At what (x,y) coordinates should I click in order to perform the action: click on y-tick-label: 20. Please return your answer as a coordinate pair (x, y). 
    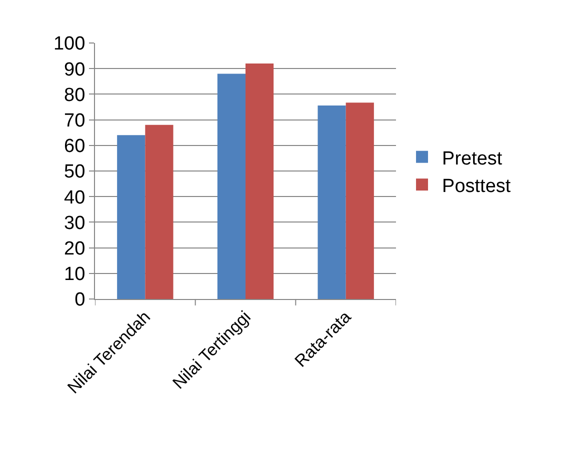
    Looking at the image, I should click on (75, 249).